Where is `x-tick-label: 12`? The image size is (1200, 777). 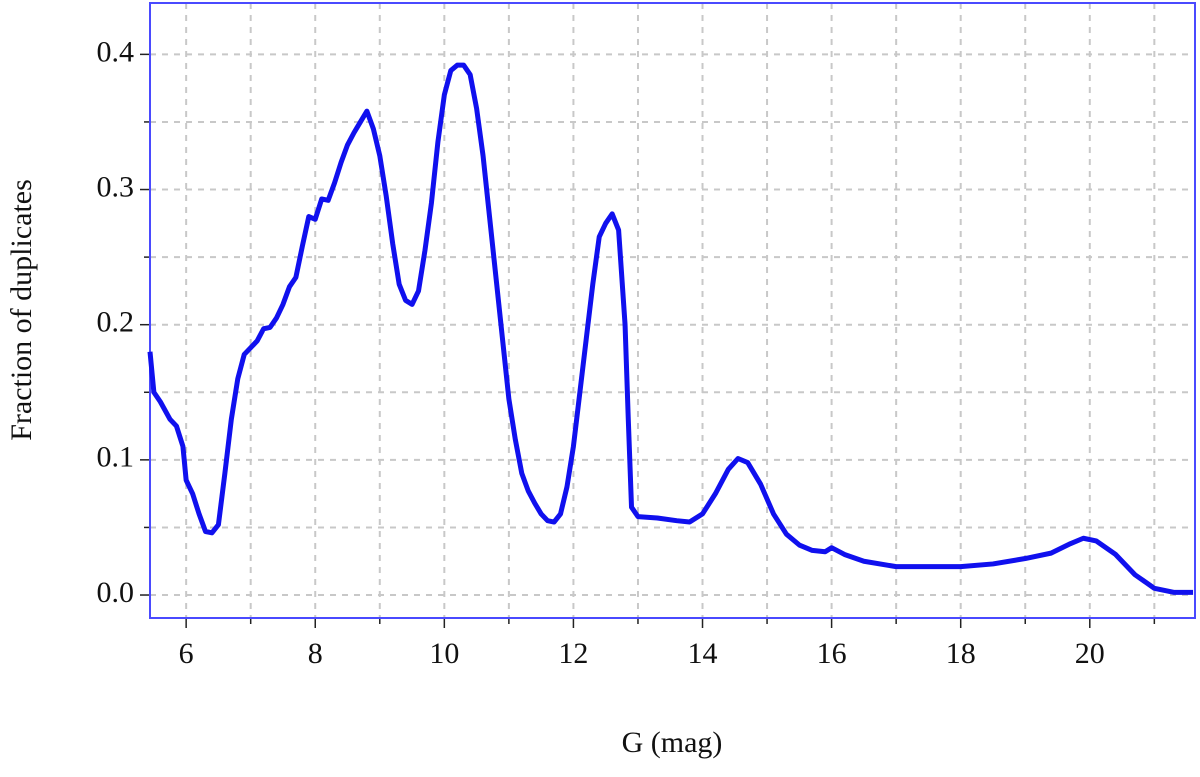 x-tick-label: 12 is located at coordinates (573, 653).